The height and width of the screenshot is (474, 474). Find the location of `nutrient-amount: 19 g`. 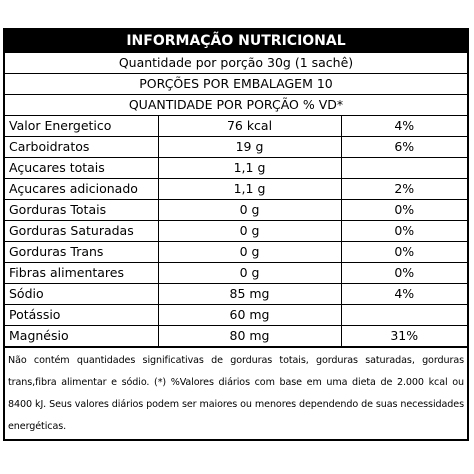

nutrient-amount: 19 g is located at coordinates (249, 147).